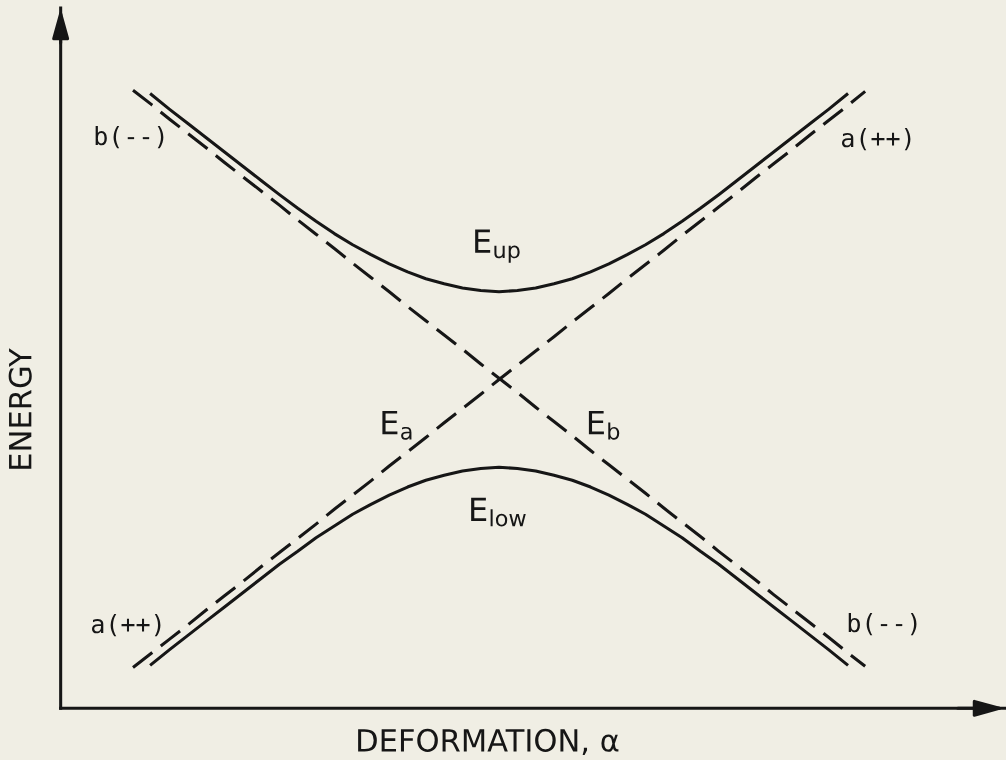 The image size is (1006, 760). Describe the element at coordinates (20, 408) in the screenshot. I see `y-axis-title: ENERGY` at that location.